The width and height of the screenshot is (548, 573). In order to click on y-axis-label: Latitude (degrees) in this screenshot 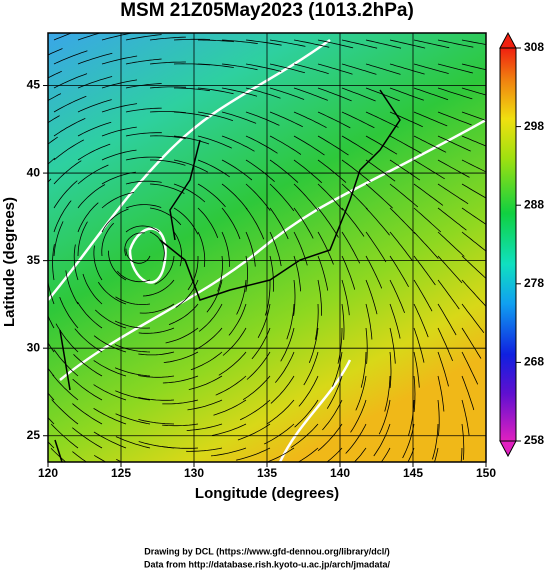, I will do `click(9, 262)`.